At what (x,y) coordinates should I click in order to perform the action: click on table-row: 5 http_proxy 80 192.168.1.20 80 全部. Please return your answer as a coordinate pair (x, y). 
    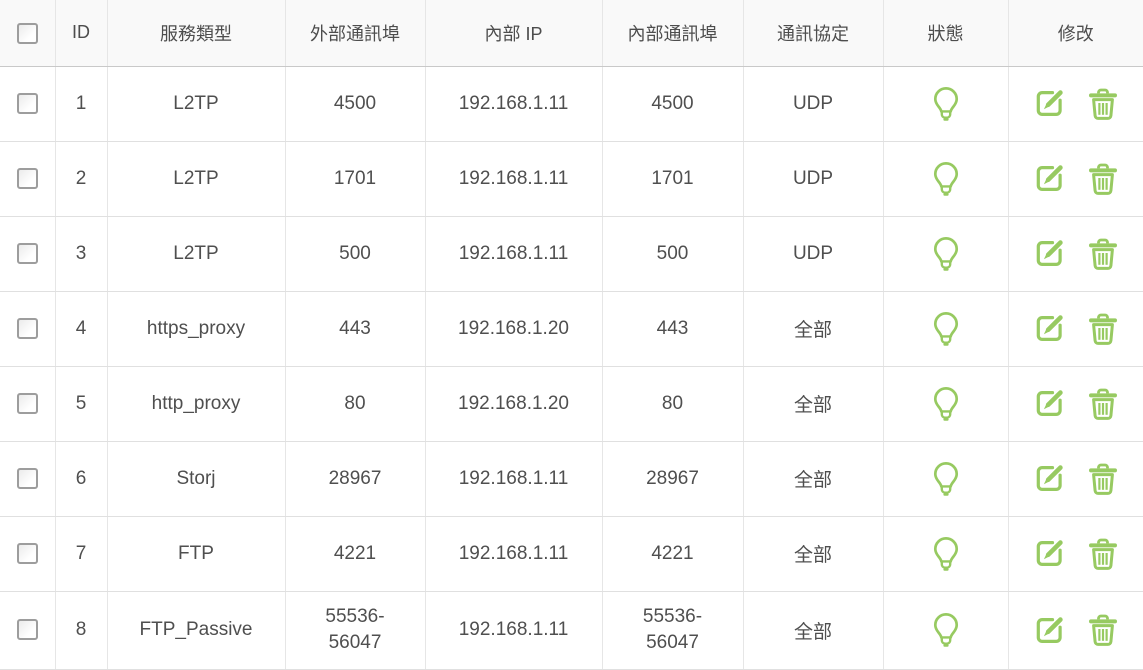
    Looking at the image, I should click on (571, 404).